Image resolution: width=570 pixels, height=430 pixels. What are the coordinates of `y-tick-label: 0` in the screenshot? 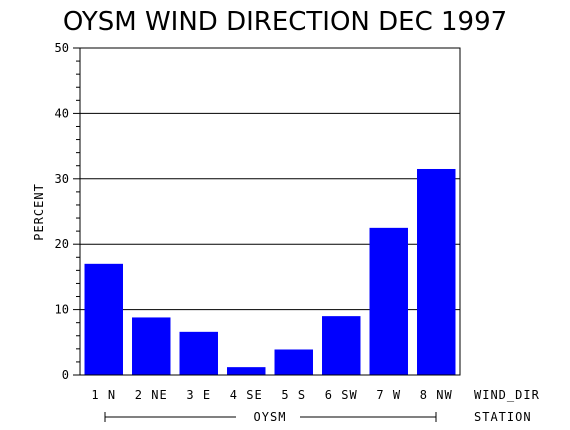 It's located at (65, 375).